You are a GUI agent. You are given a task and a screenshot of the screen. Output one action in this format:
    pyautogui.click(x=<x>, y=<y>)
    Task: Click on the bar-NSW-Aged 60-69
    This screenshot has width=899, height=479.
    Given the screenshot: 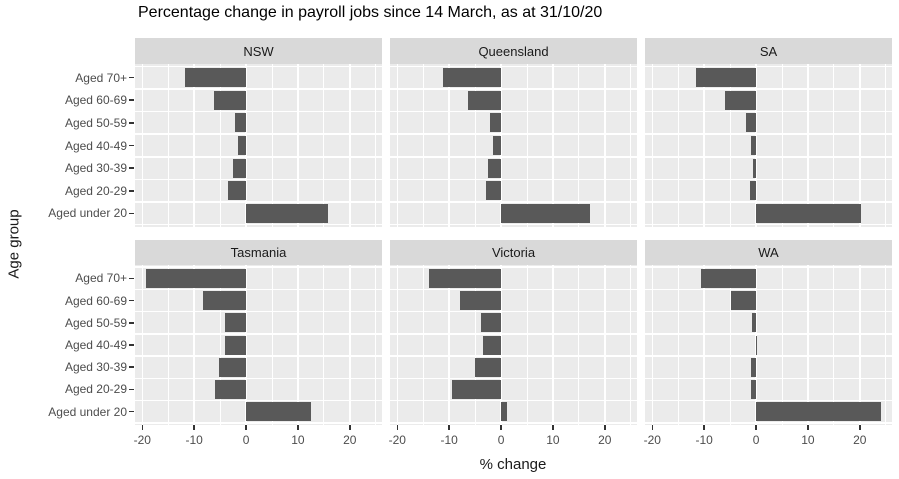 What is the action you would take?
    pyautogui.click(x=230, y=100)
    